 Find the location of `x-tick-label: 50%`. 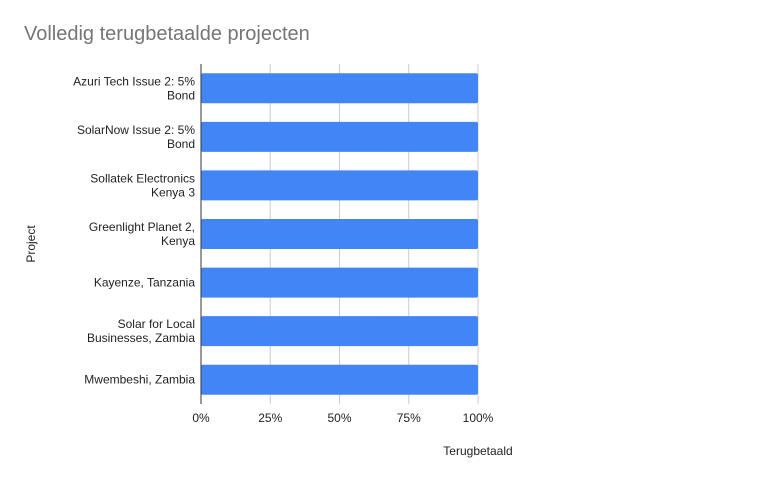

x-tick-label: 50% is located at coordinates (339, 418).